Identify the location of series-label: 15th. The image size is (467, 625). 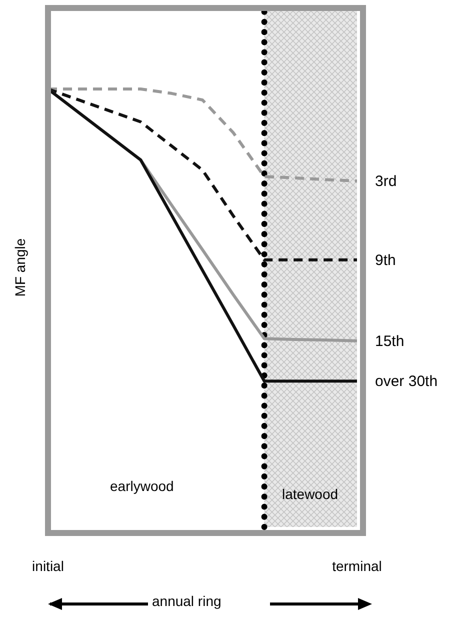
(389, 341).